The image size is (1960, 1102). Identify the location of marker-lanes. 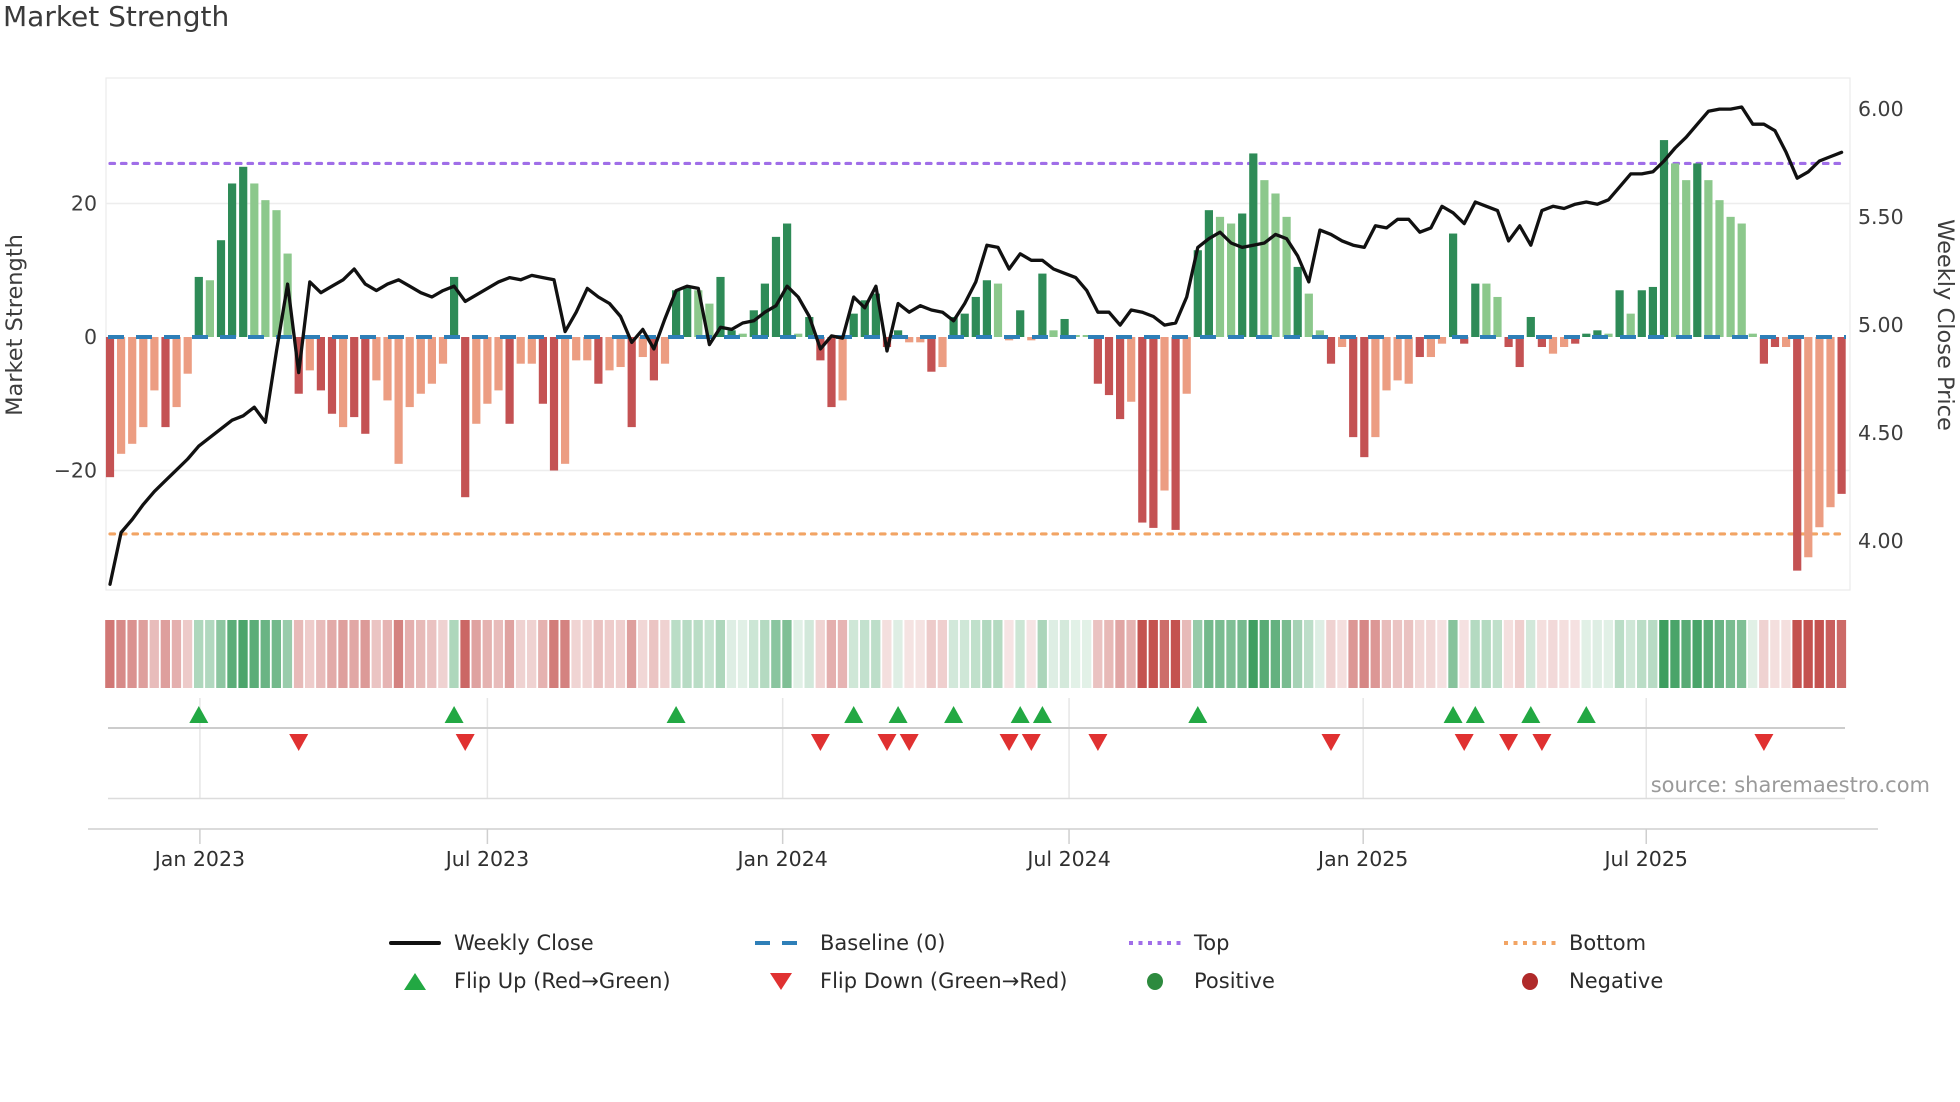
(976, 749).